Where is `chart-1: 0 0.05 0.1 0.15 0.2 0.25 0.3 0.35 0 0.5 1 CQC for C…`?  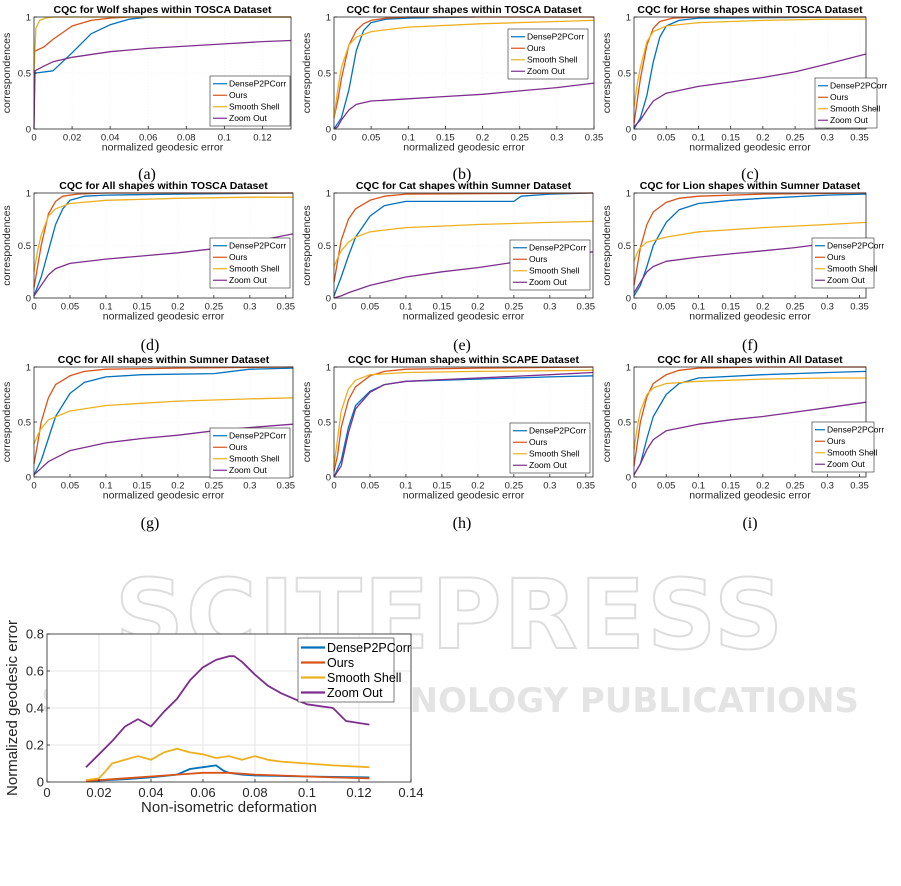
chart-1: 0 0.05 0.1 0.15 0.2 0.25 0.3 0.35 0 0.5 1 CQC for C… is located at coordinates (452, 93).